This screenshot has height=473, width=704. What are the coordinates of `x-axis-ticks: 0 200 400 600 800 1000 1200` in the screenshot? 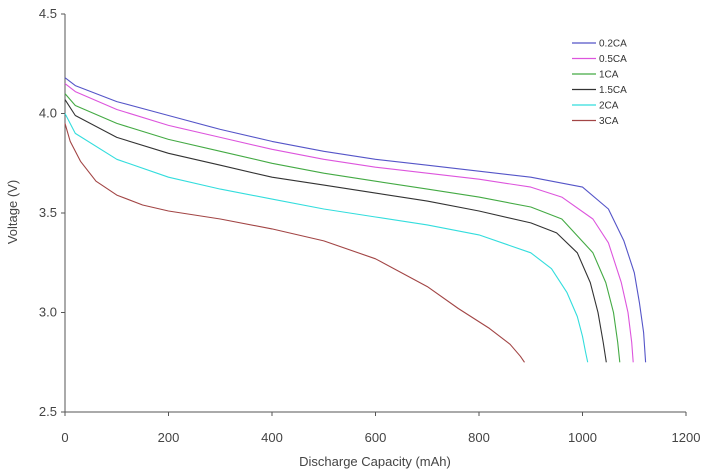 It's located at (380, 428).